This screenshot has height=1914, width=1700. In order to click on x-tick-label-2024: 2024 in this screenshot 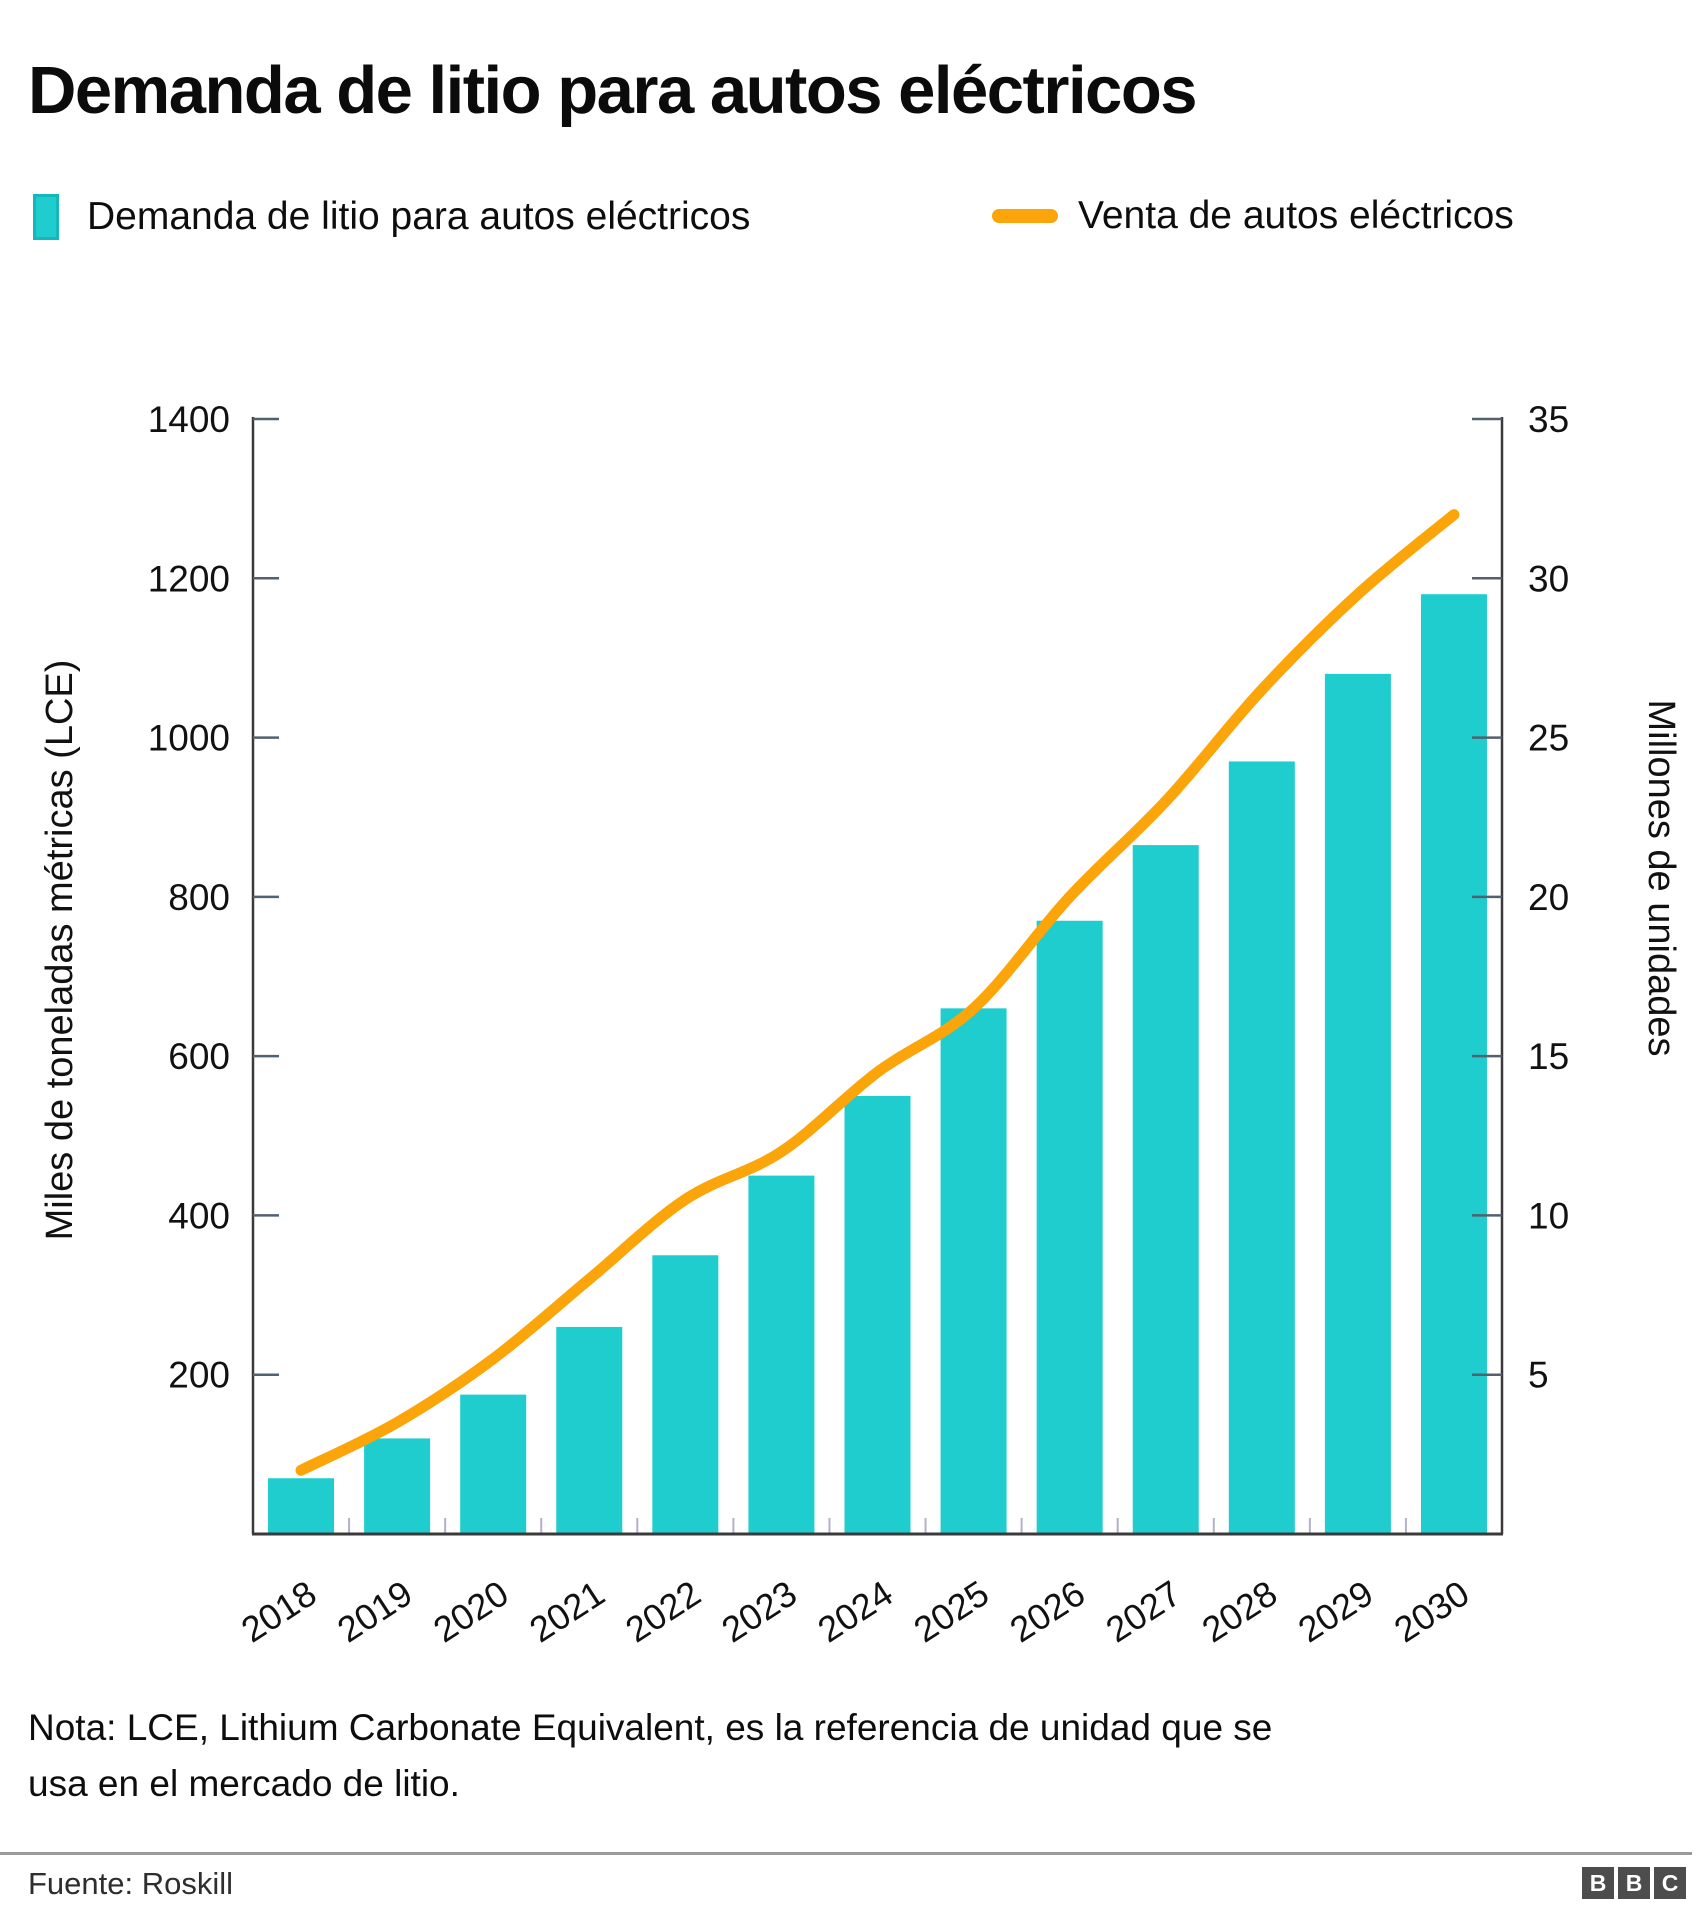, I will do `click(855, 1611)`.